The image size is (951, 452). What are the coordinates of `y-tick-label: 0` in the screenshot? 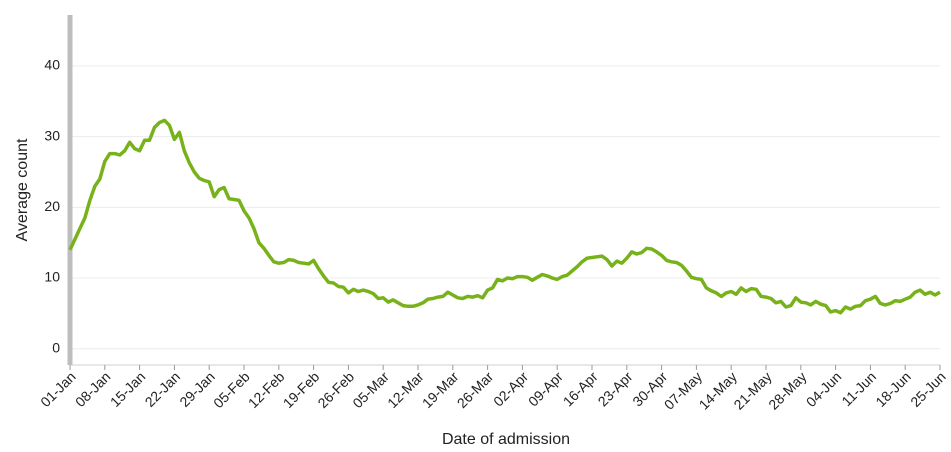 It's located at (56, 347).